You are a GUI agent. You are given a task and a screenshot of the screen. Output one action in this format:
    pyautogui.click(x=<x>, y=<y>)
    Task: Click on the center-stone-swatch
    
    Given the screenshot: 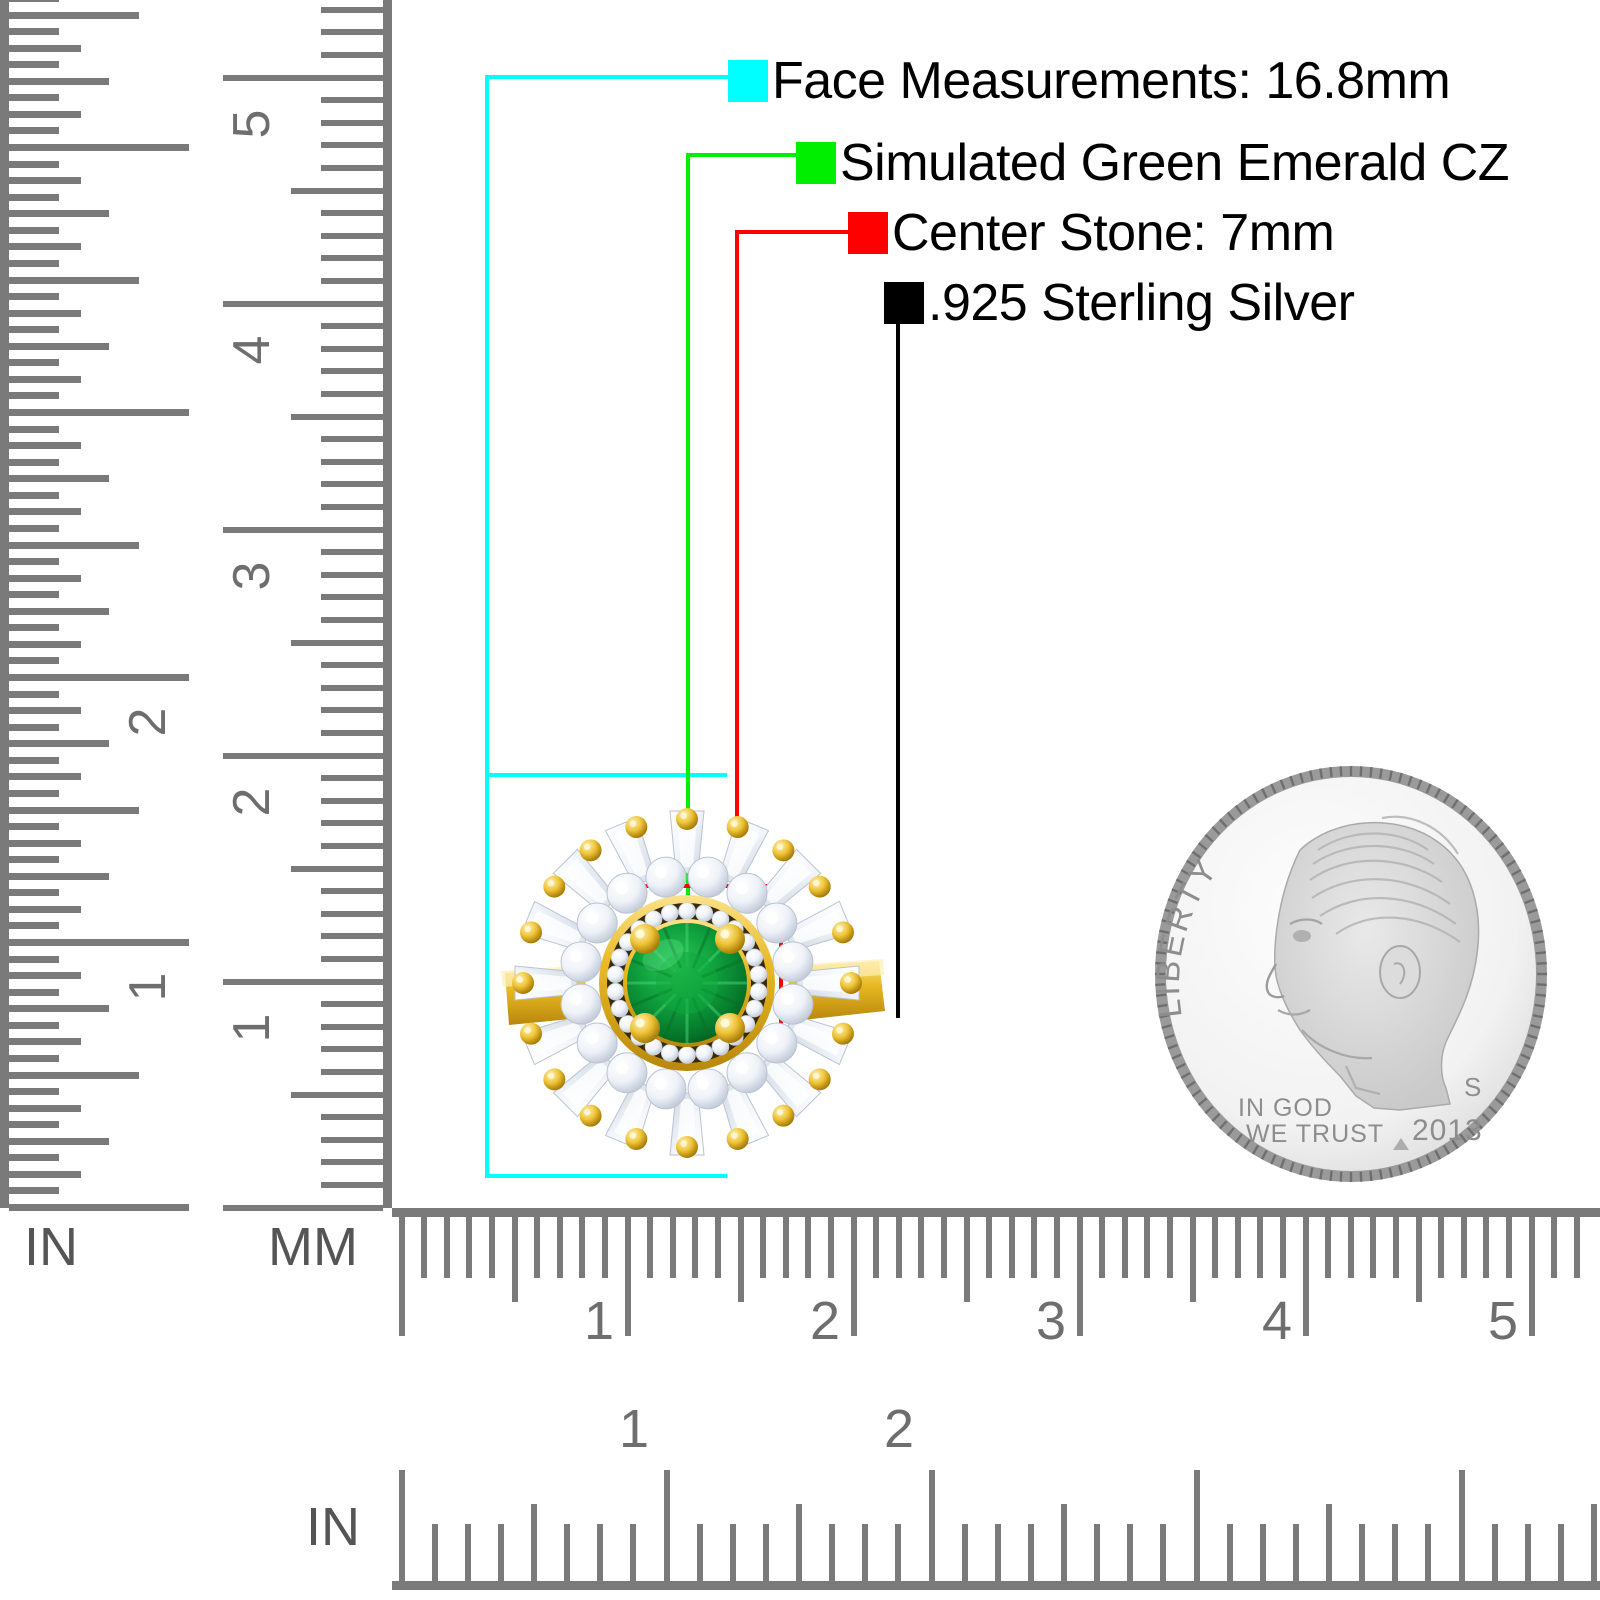 What is the action you would take?
    pyautogui.click(x=868, y=233)
    